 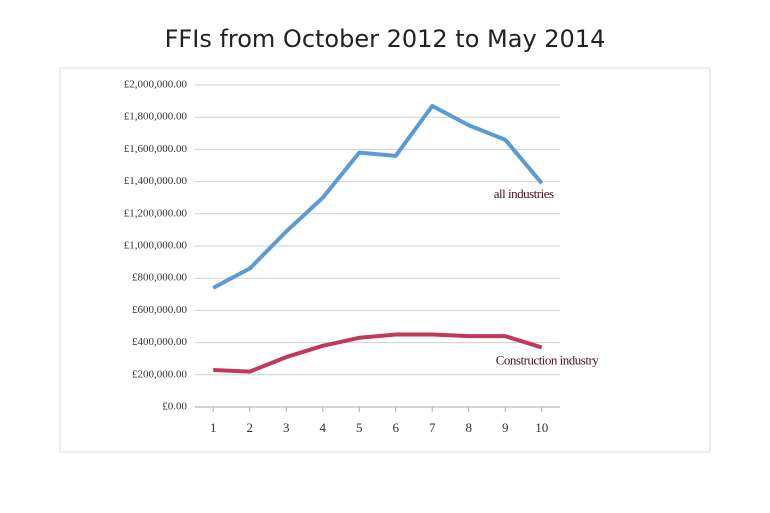 What do you see at coordinates (505, 427) in the screenshot?
I see `x-tick-label: 9` at bounding box center [505, 427].